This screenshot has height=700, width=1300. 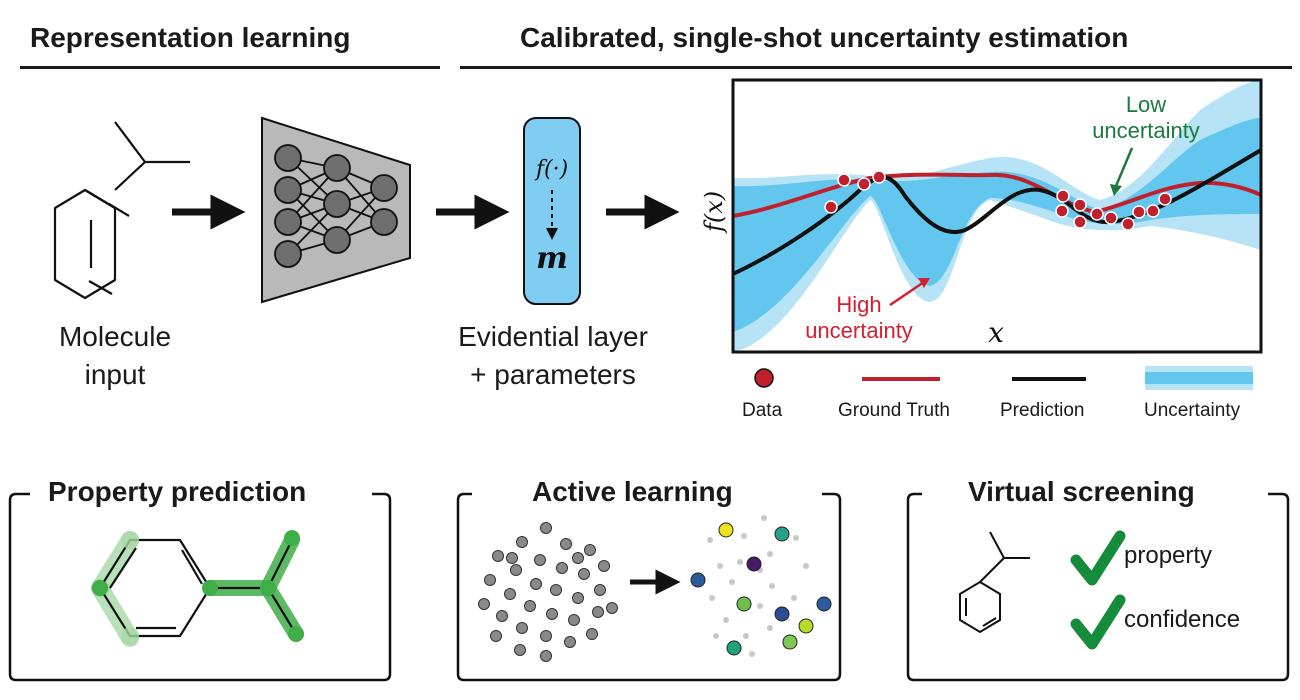 What do you see at coordinates (1081, 492) in the screenshot?
I see `panel-virtual-title: Virtual screening` at bounding box center [1081, 492].